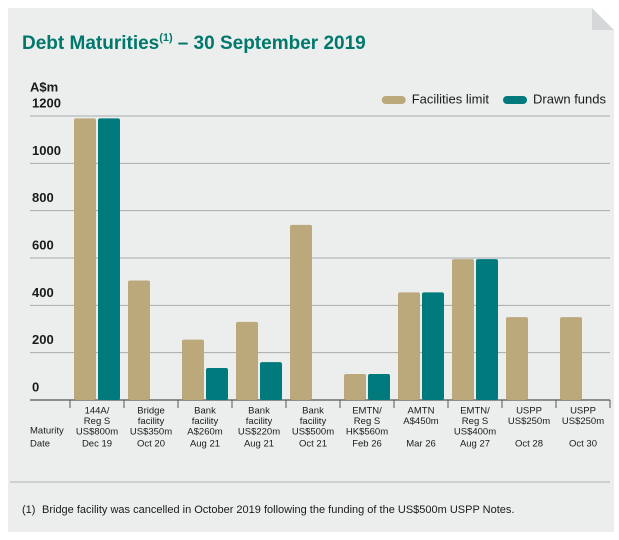 This screenshot has width=619, height=540. Describe the element at coordinates (313, 432) in the screenshot. I see `facility-label: US$500m` at that location.